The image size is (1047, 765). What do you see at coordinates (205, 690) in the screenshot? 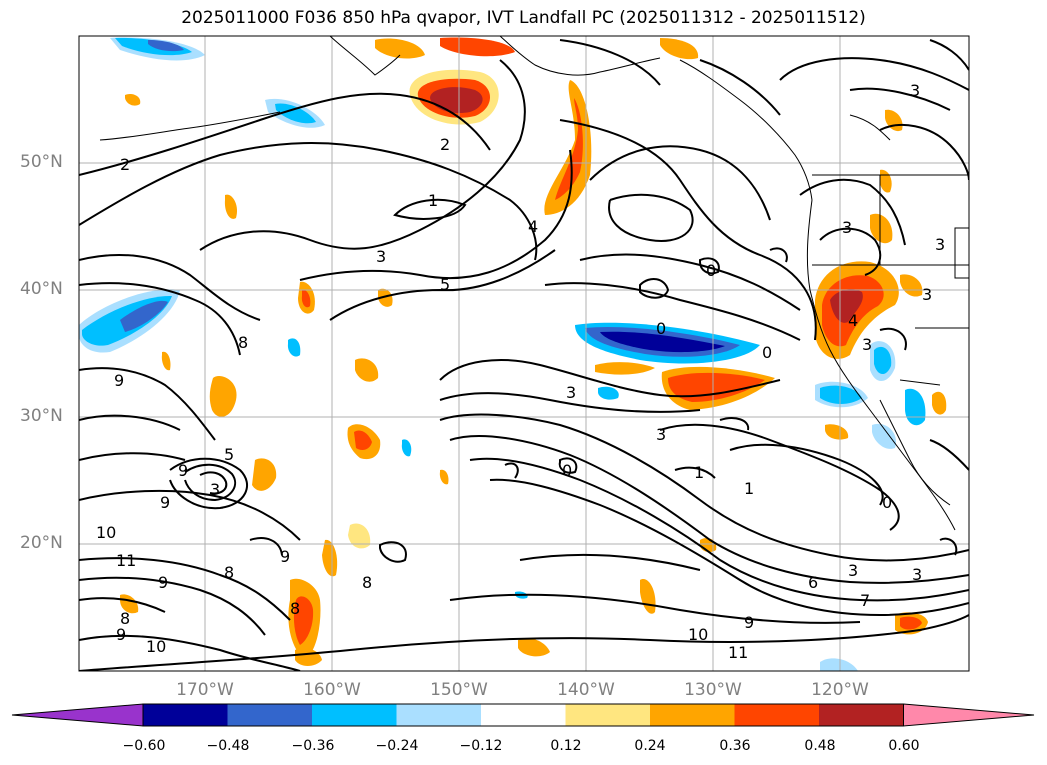
I see `lon-label: 170°W` at bounding box center [205, 690].